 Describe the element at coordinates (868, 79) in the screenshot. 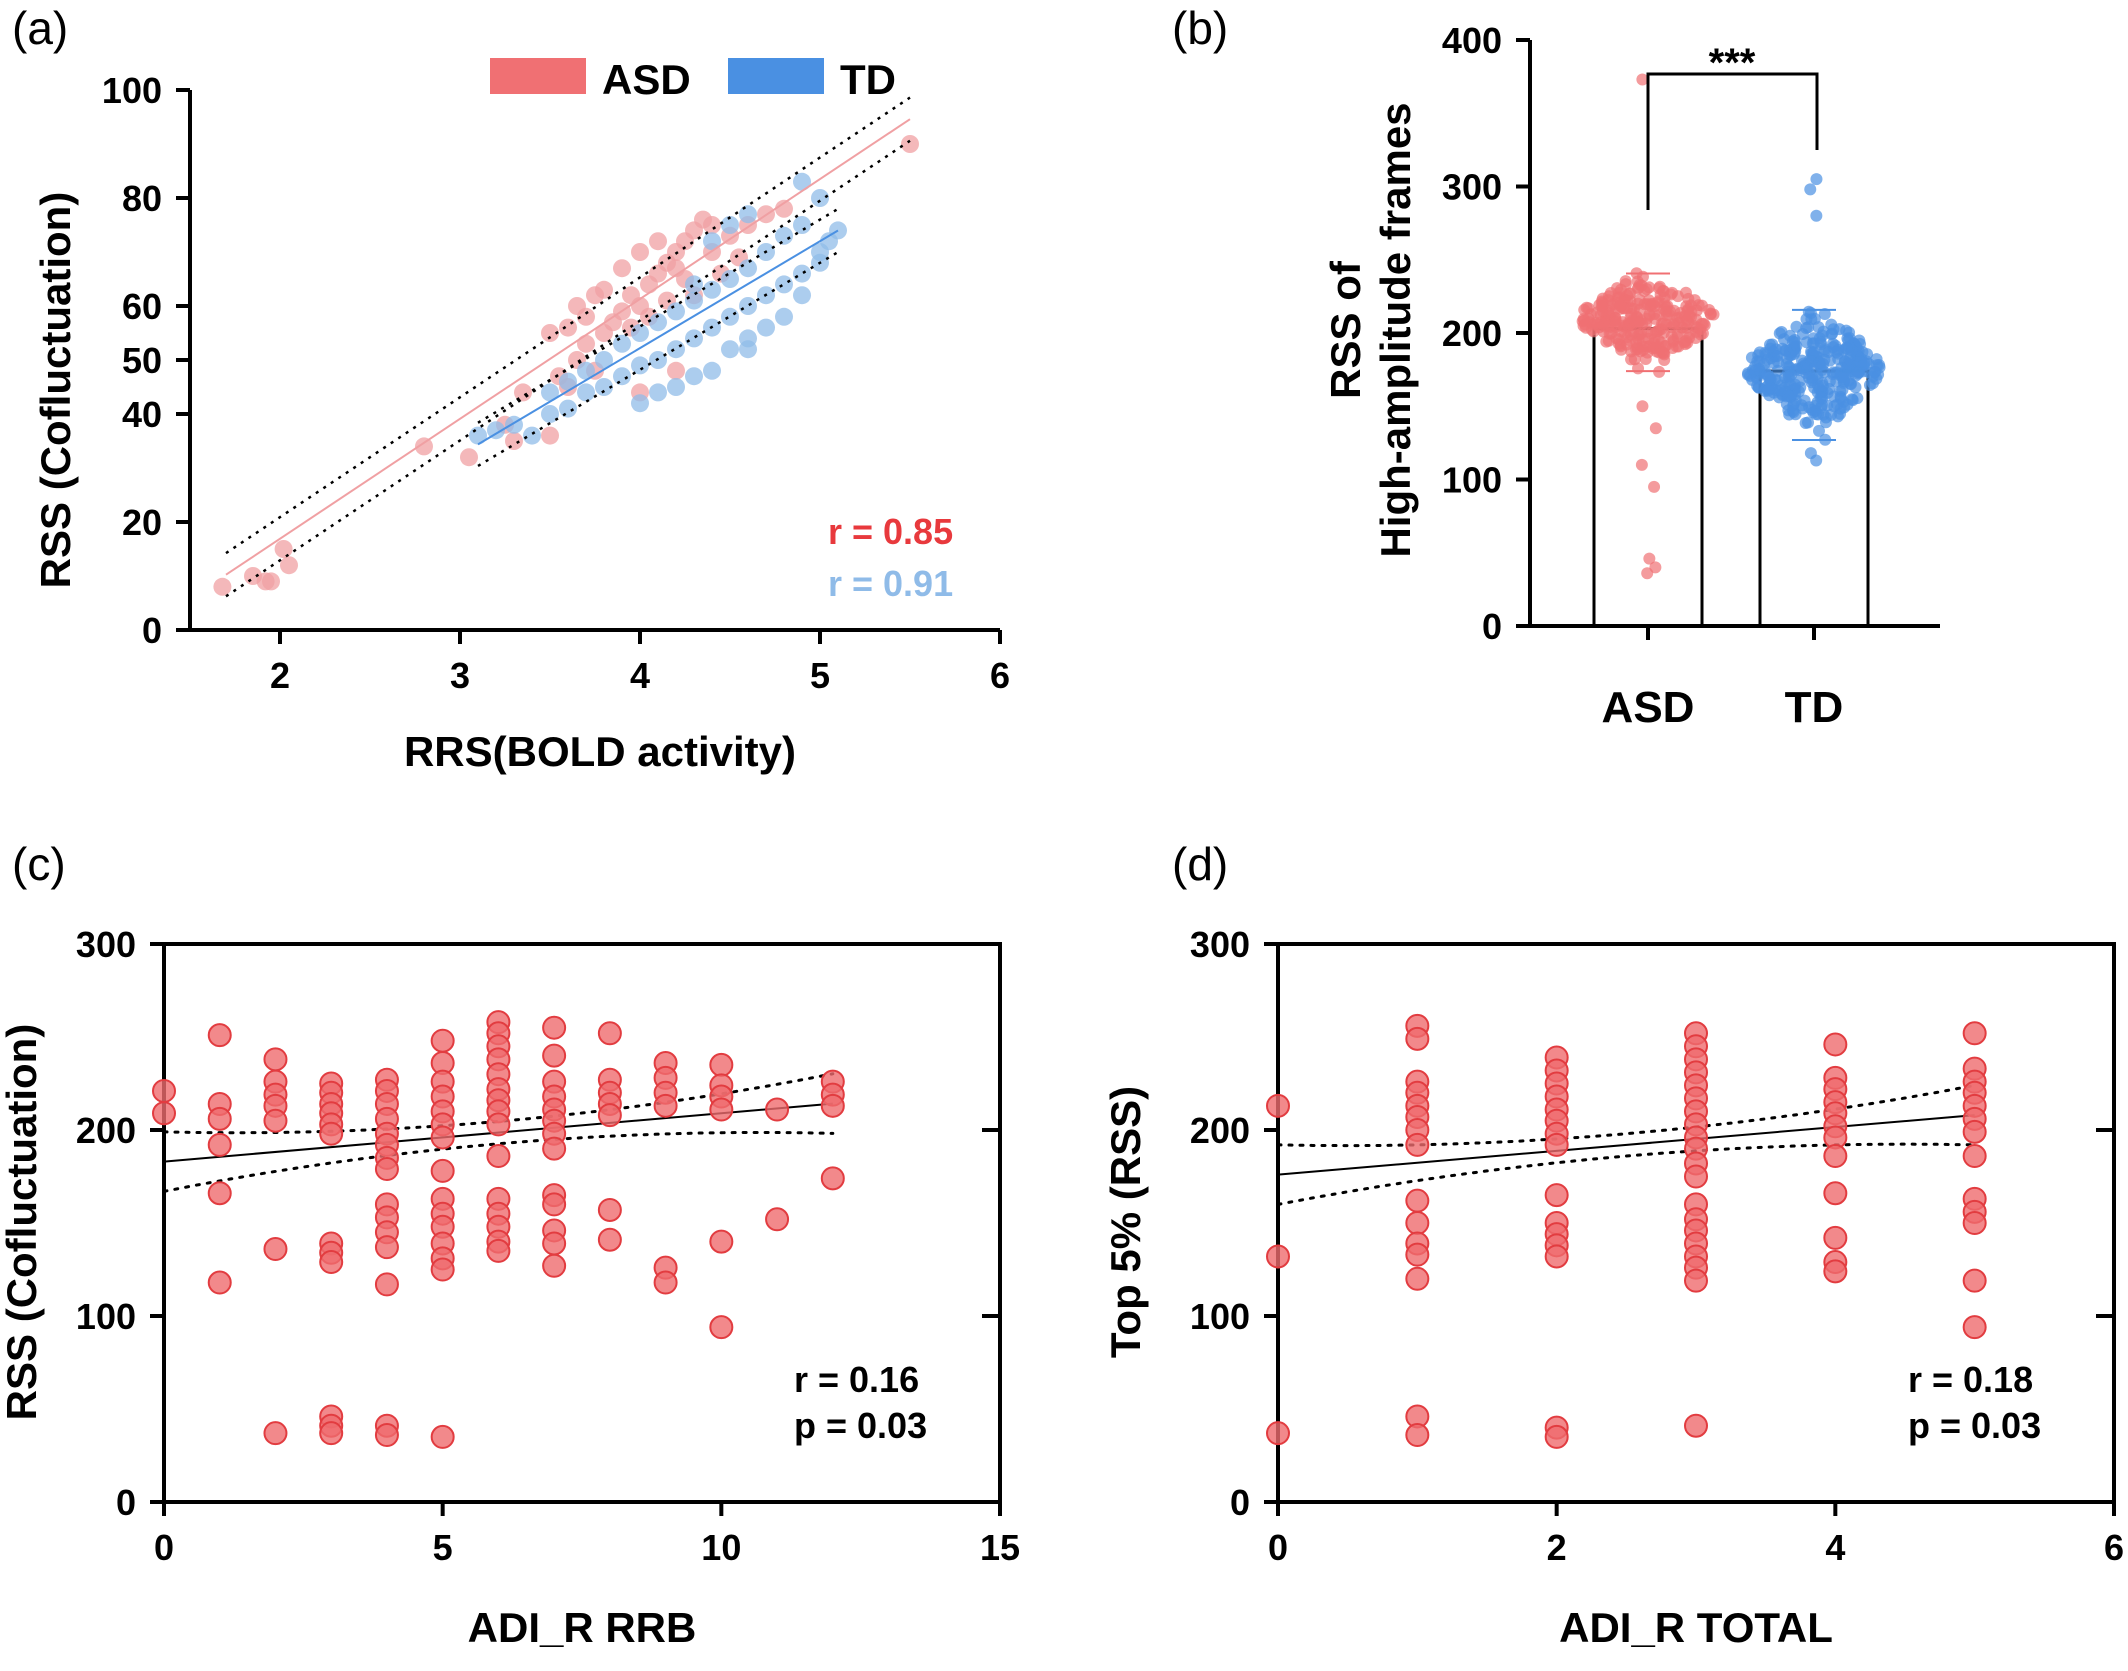

I see `legend-label-td: TD` at that location.